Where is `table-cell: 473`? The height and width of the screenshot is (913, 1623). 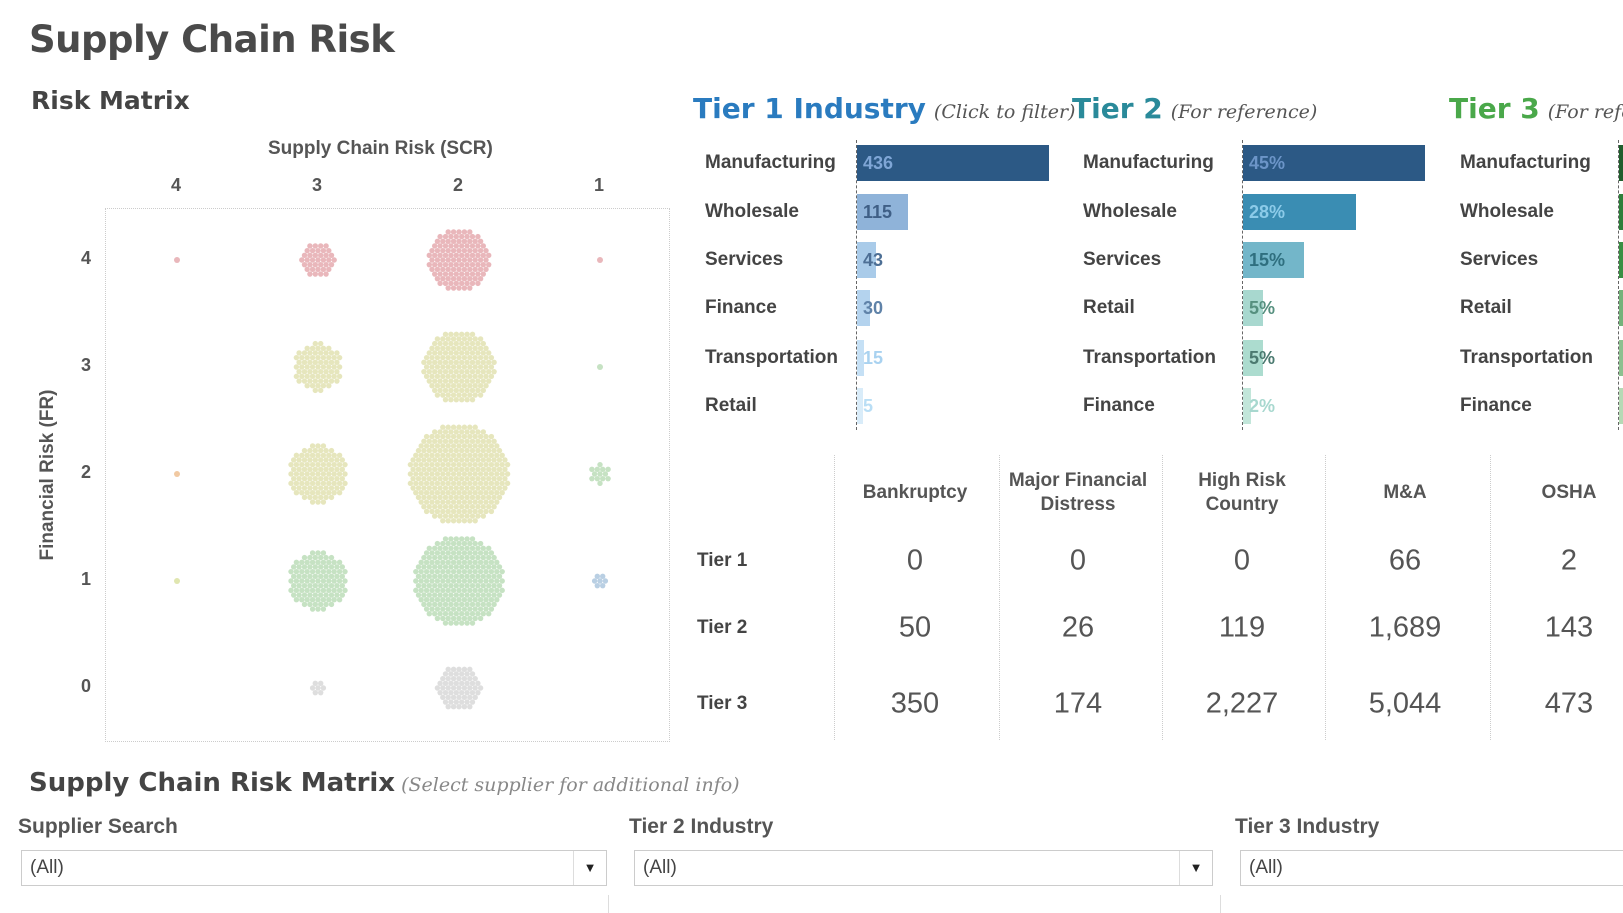
table-cell: 473 is located at coordinates (1569, 703).